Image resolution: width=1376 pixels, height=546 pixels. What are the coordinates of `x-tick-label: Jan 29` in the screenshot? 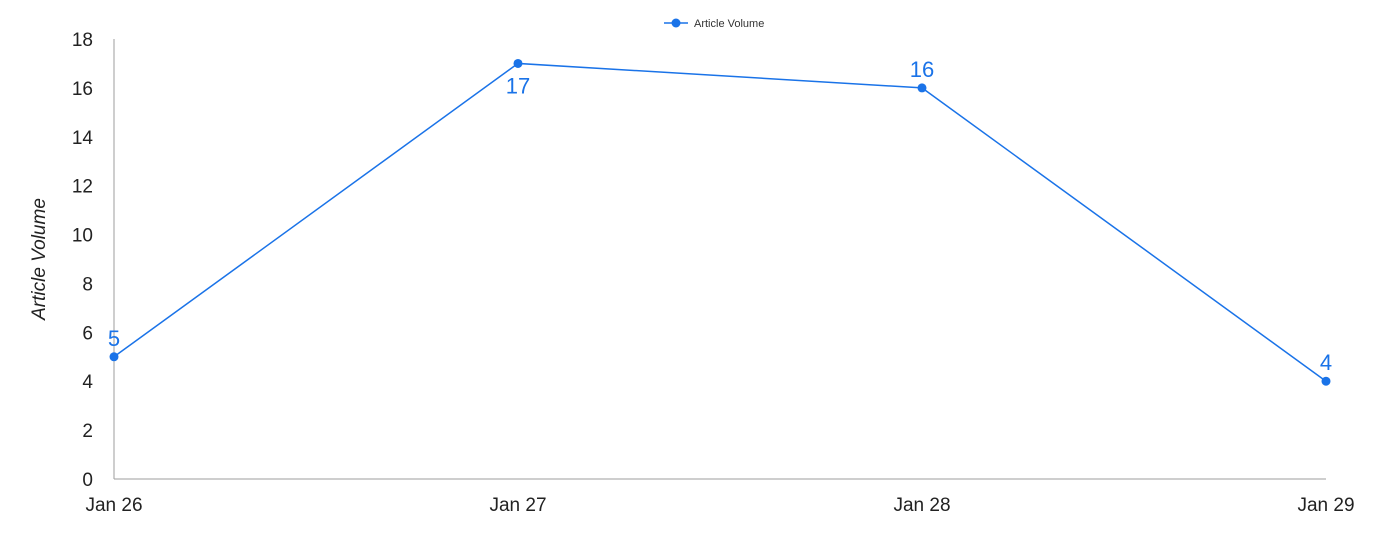 It's located at (1325, 505).